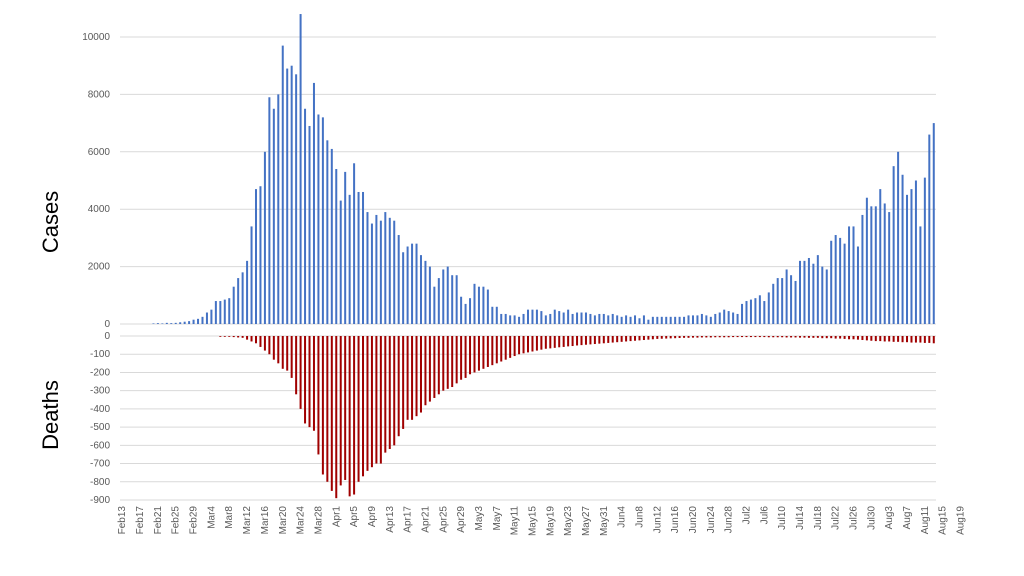 The height and width of the screenshot is (576, 1024). I want to click on x-tick-label: Jun20, so click(693, 520).